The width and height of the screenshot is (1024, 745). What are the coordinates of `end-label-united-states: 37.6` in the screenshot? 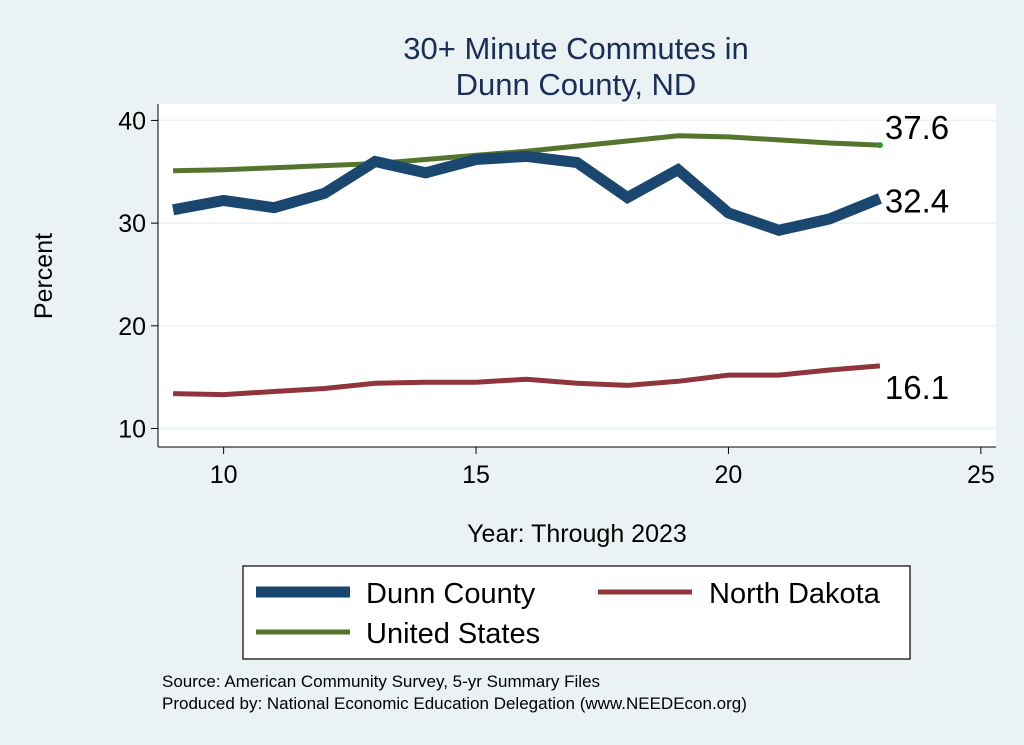 It's located at (917, 127).